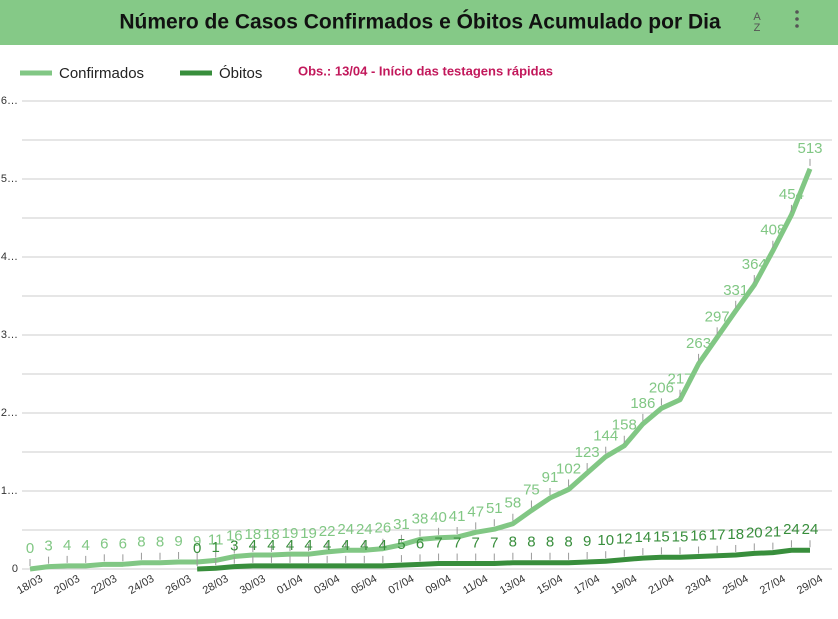  What do you see at coordinates (457, 516) in the screenshot?
I see `data-label: 41` at bounding box center [457, 516].